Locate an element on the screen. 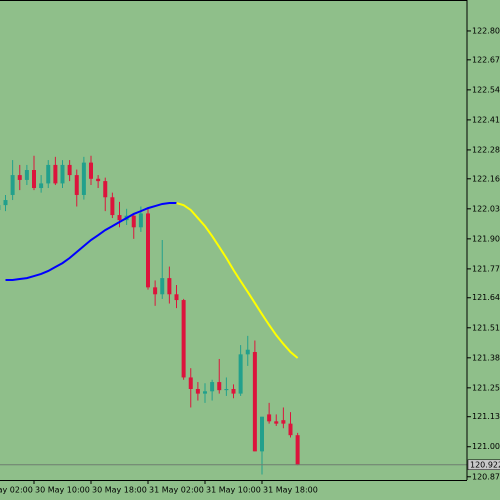  y-tick-label: 121.770 is located at coordinates (486, 268).